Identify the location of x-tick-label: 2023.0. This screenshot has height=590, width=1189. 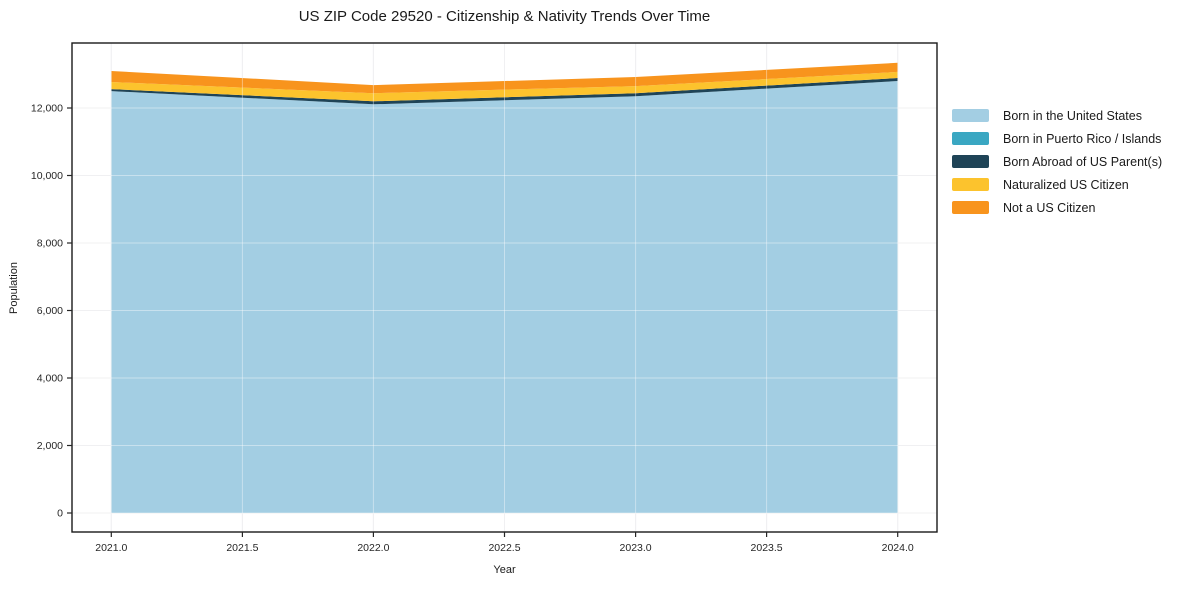
(636, 548).